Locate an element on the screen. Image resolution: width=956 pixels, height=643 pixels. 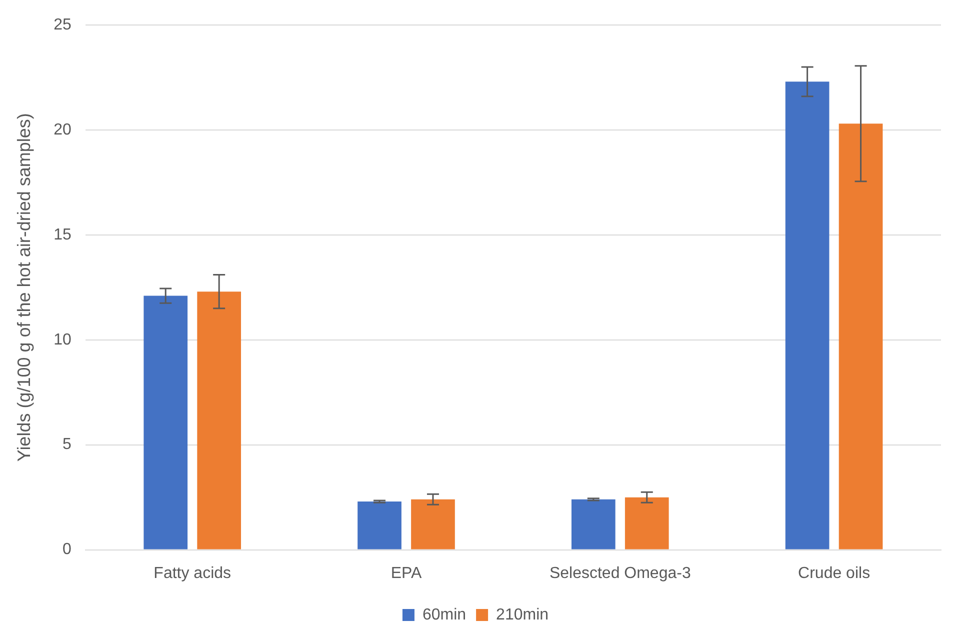
y-tick-label: 15 is located at coordinates (63, 235).